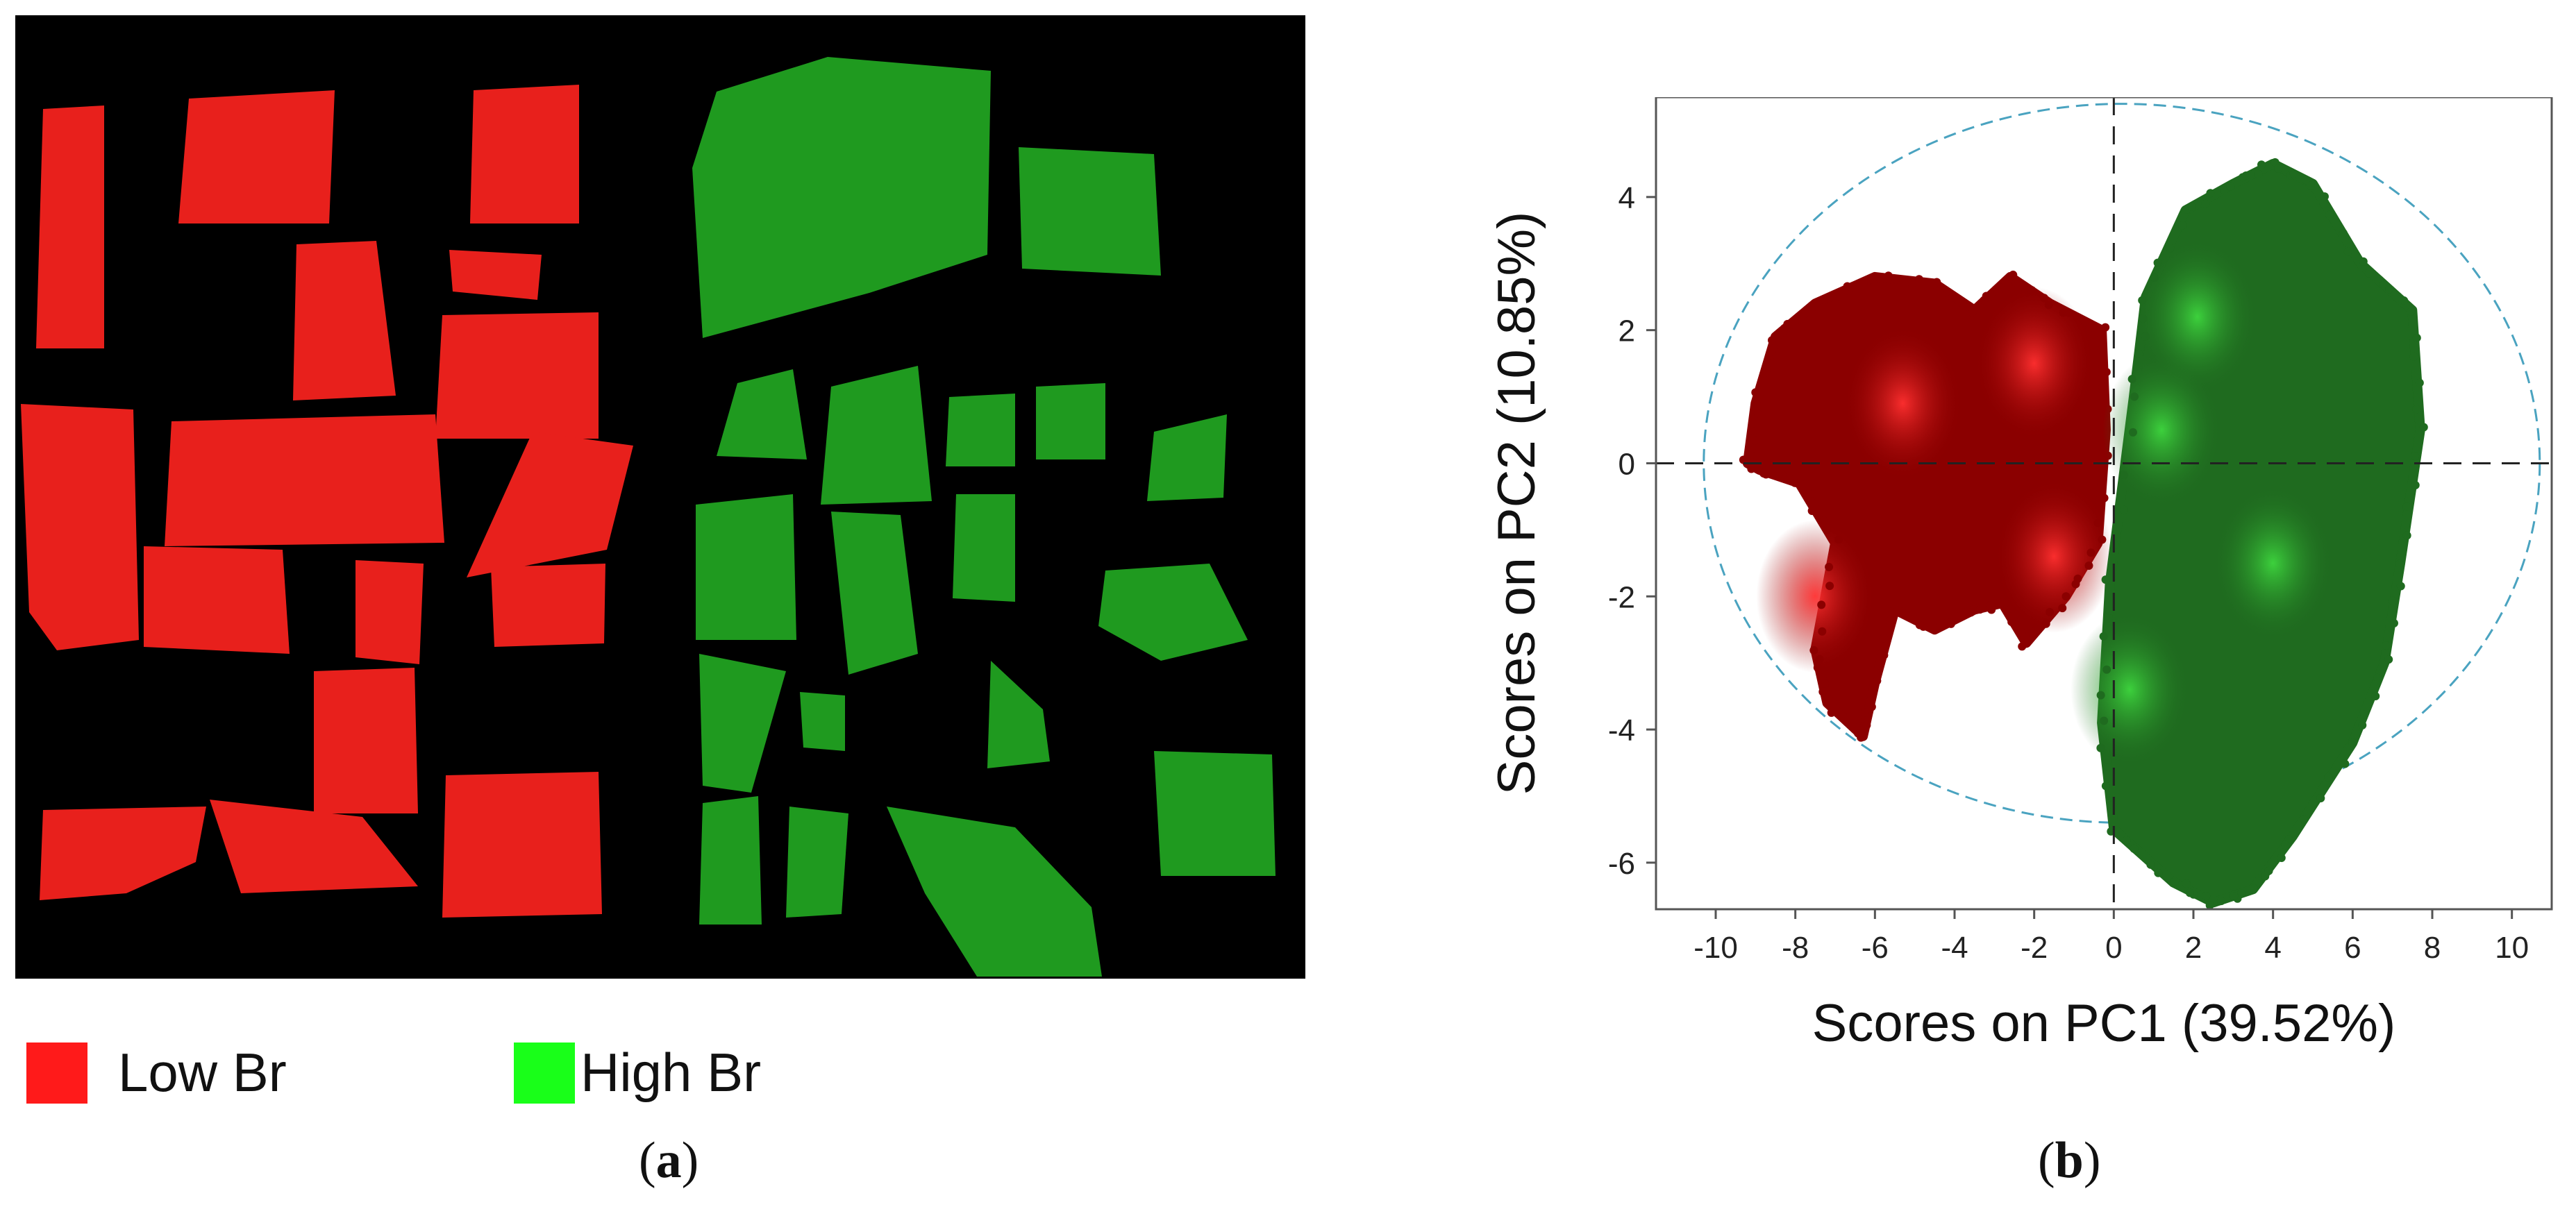 The height and width of the screenshot is (1207, 2576). Describe the element at coordinates (2193, 948) in the screenshot. I see `x-tick-label: 2` at that location.